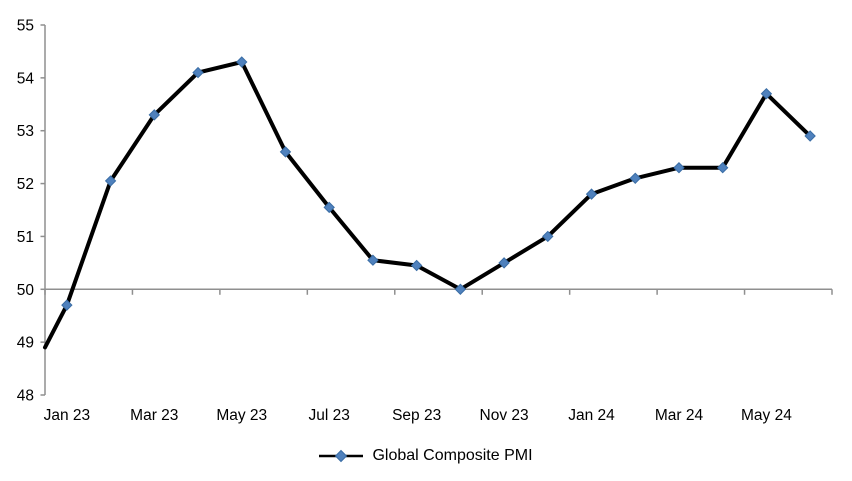 The width and height of the screenshot is (852, 481). I want to click on y-tick-label: 54, so click(26, 78).